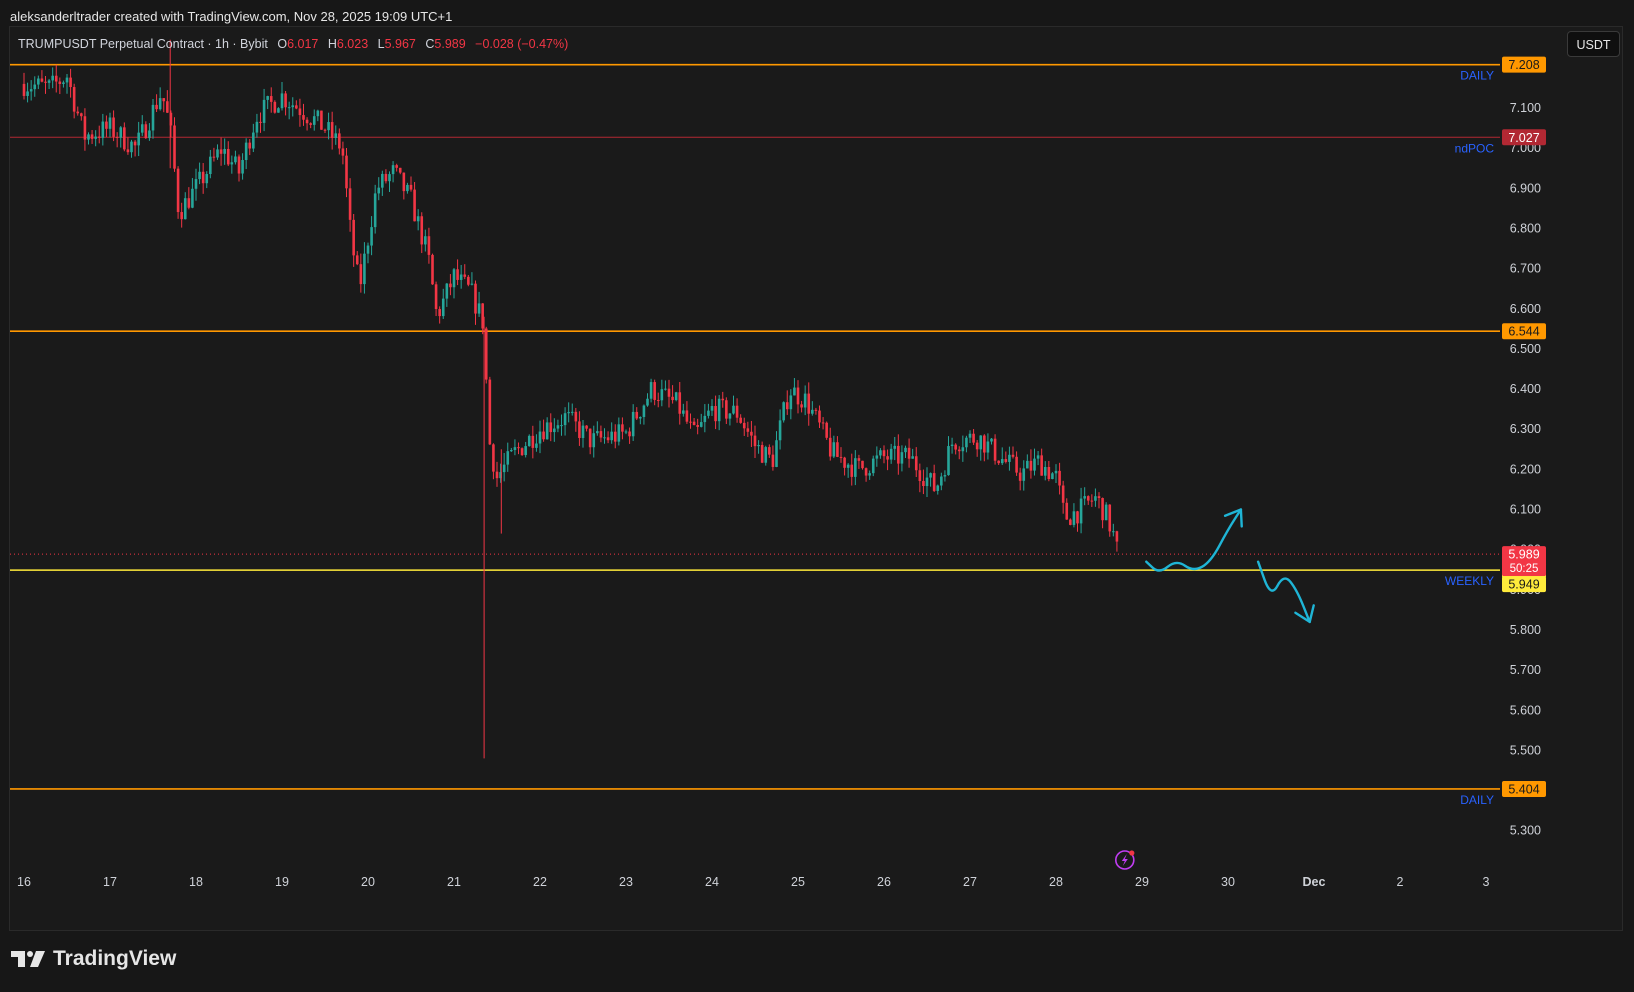 This screenshot has height=992, width=1634. I want to click on level-price-tag, so click(1524, 788).